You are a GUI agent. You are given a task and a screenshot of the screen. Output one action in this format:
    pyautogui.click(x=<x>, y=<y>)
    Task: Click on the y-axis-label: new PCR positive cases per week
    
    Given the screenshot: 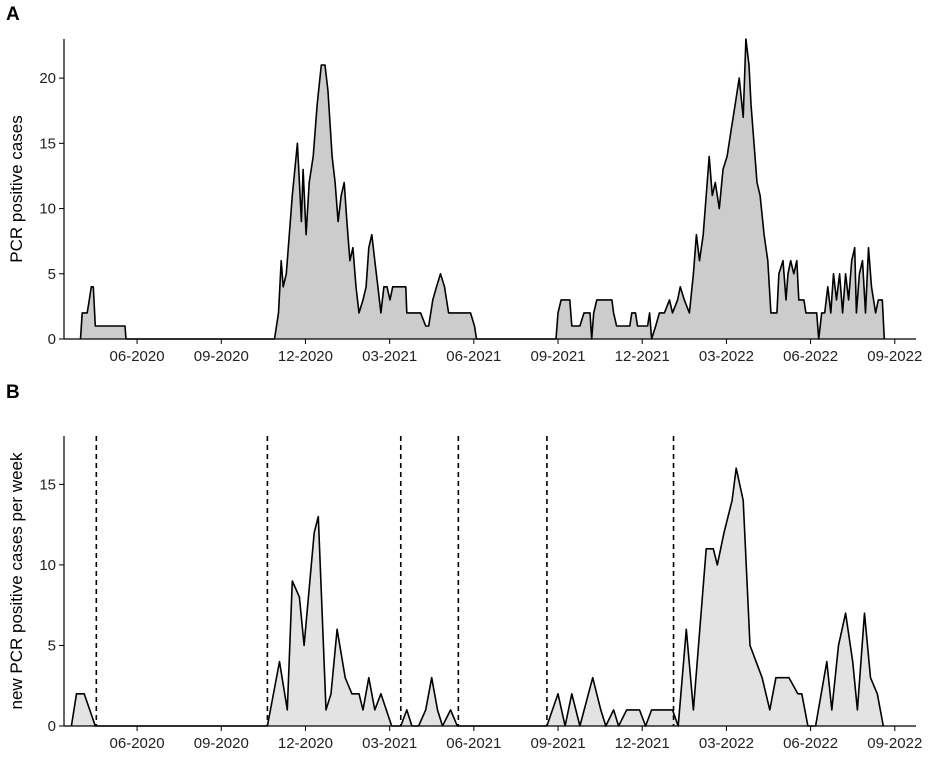 What is the action you would take?
    pyautogui.click(x=16, y=581)
    